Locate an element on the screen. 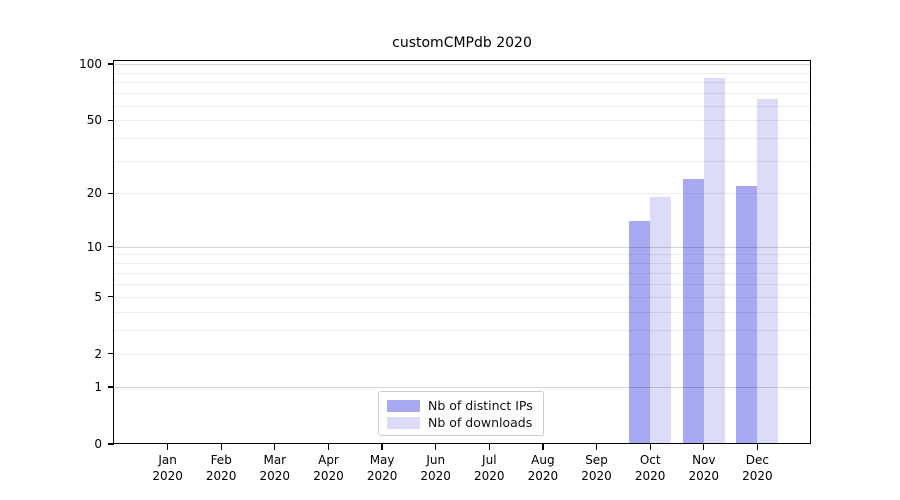 The image size is (900, 500). legend-label: Nb of distinct IPs is located at coordinates (480, 405).